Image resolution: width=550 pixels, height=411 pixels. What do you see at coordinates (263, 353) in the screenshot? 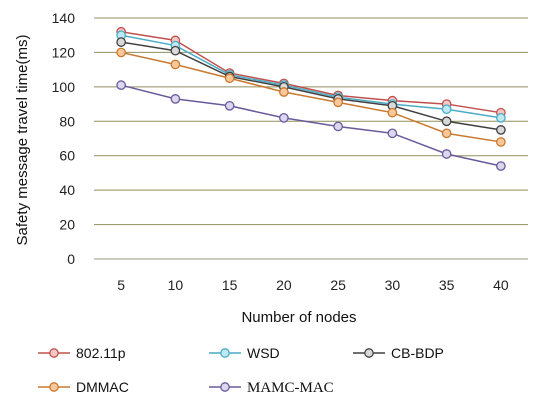
I see `legend-label: WSD` at bounding box center [263, 353].